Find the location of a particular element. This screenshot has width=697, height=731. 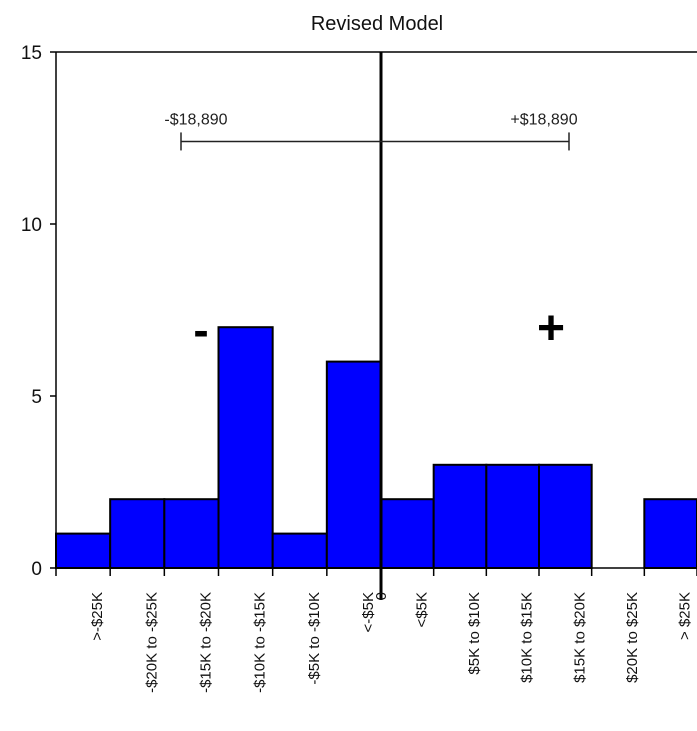

x-tick-label: $15K to $20K is located at coordinates (579, 637).